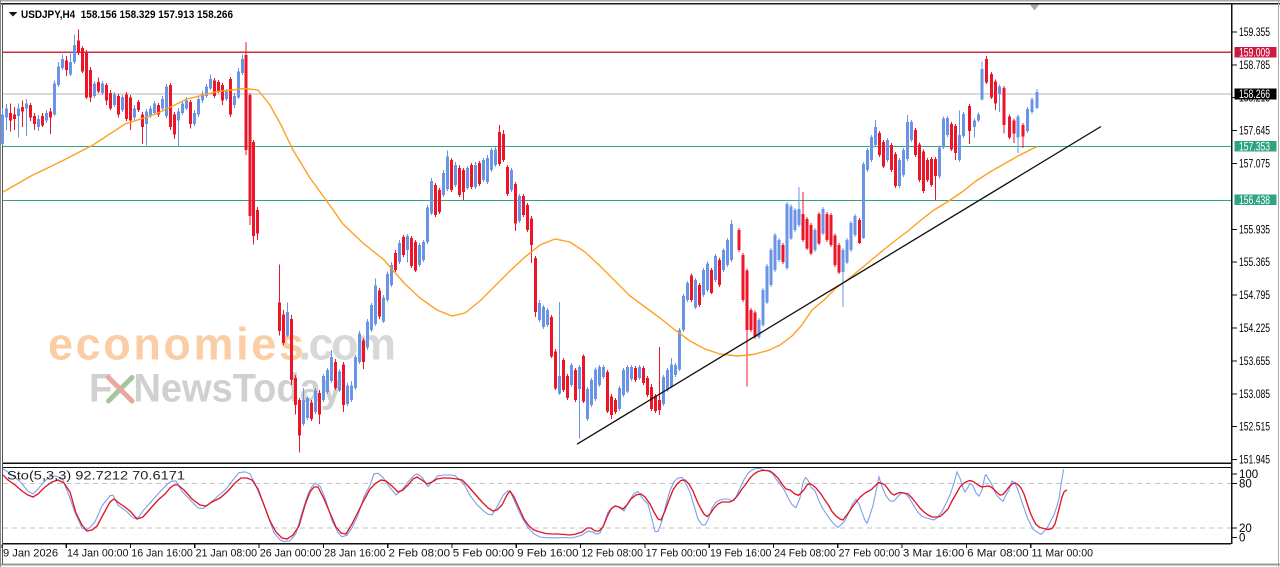  Describe the element at coordinates (1254, 201) in the screenshot. I see `svg-text: 156.438` at that location.